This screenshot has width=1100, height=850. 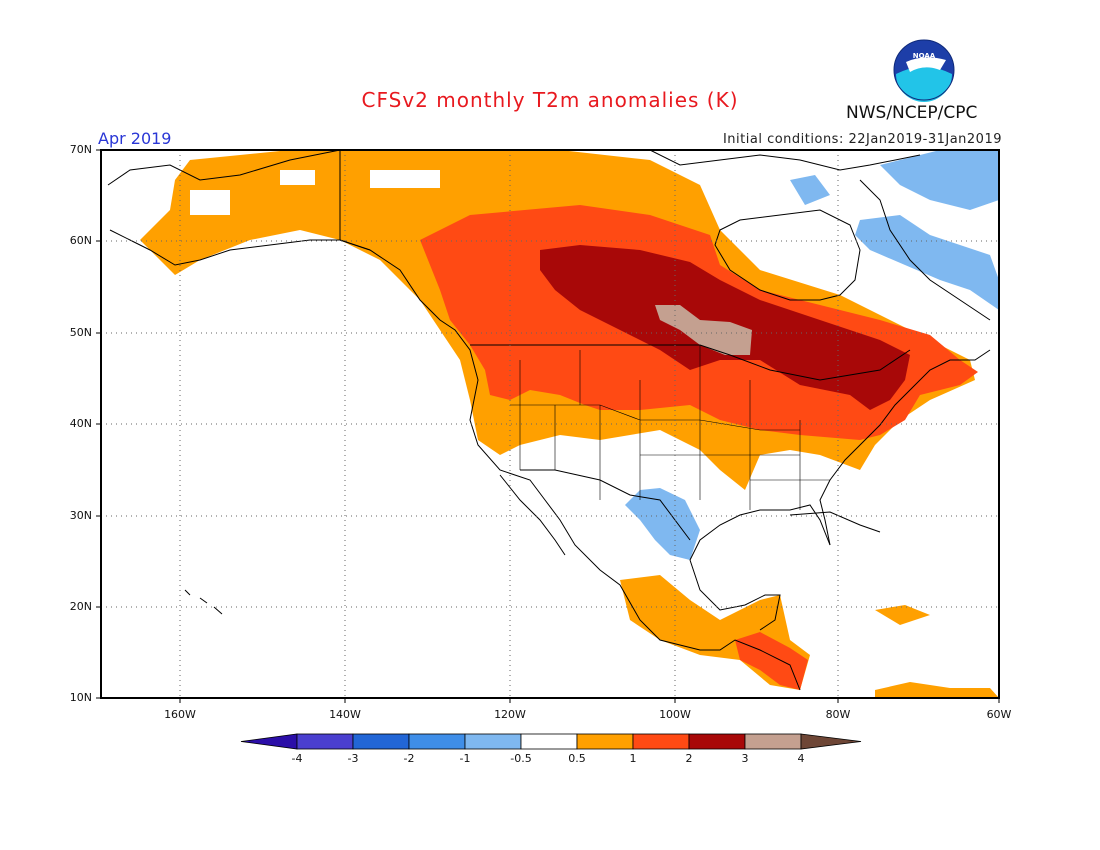 What do you see at coordinates (510, 714) in the screenshot?
I see `lon-label-120w: 120W` at bounding box center [510, 714].